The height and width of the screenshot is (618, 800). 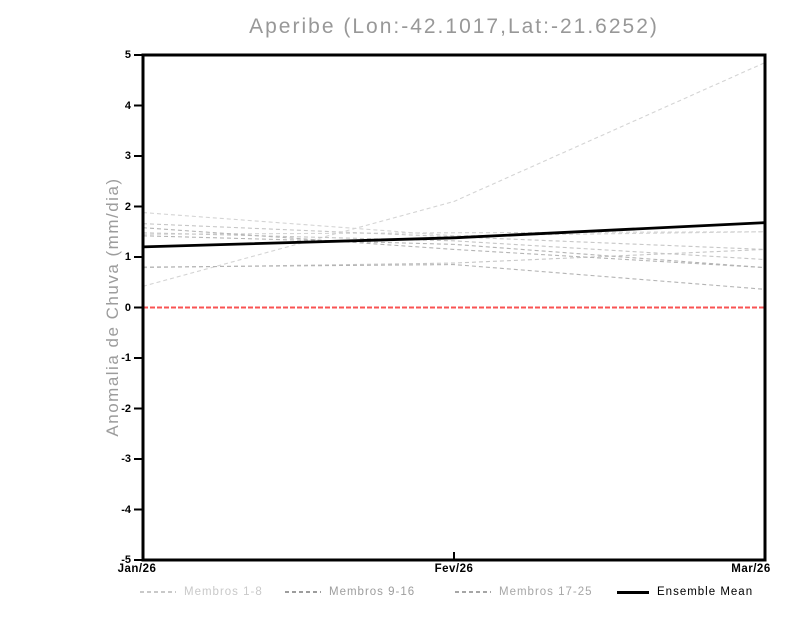 What do you see at coordinates (127, 54) in the screenshot?
I see `y-tick-label: 5` at bounding box center [127, 54].